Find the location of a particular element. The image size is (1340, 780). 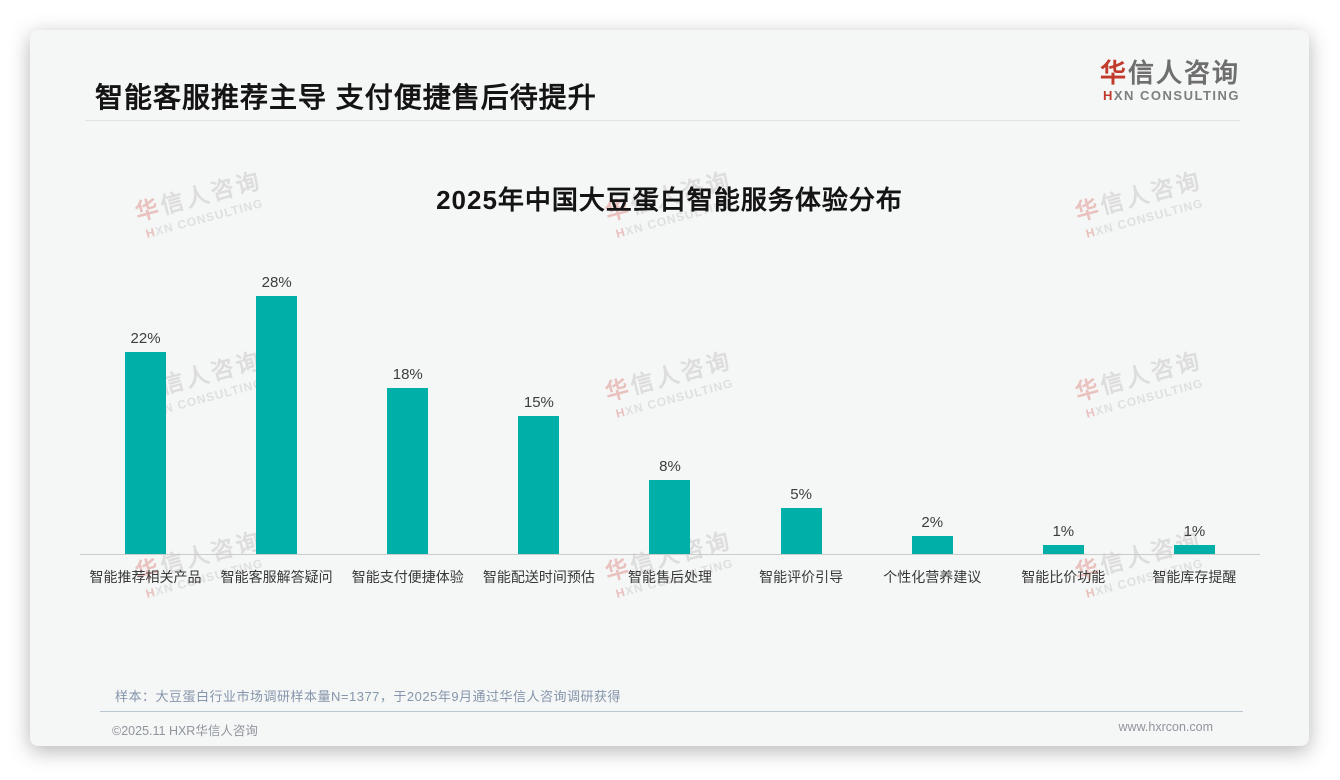

brand-logo-en-accent: H is located at coordinates (1108, 95).